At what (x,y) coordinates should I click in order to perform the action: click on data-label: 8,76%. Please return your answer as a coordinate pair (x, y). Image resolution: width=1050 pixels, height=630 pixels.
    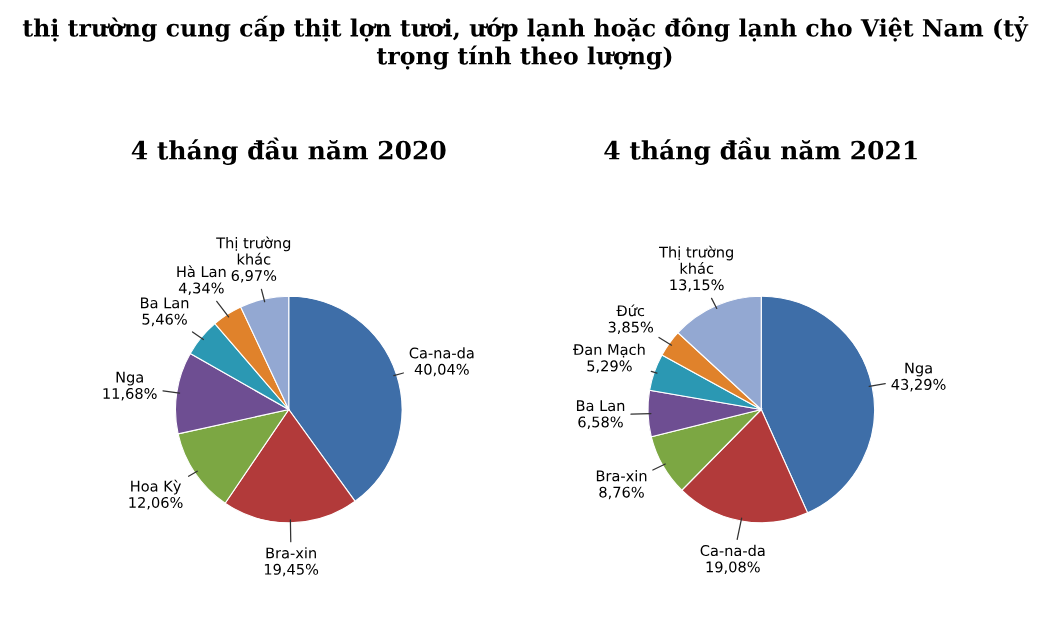
    Looking at the image, I should click on (621, 493).